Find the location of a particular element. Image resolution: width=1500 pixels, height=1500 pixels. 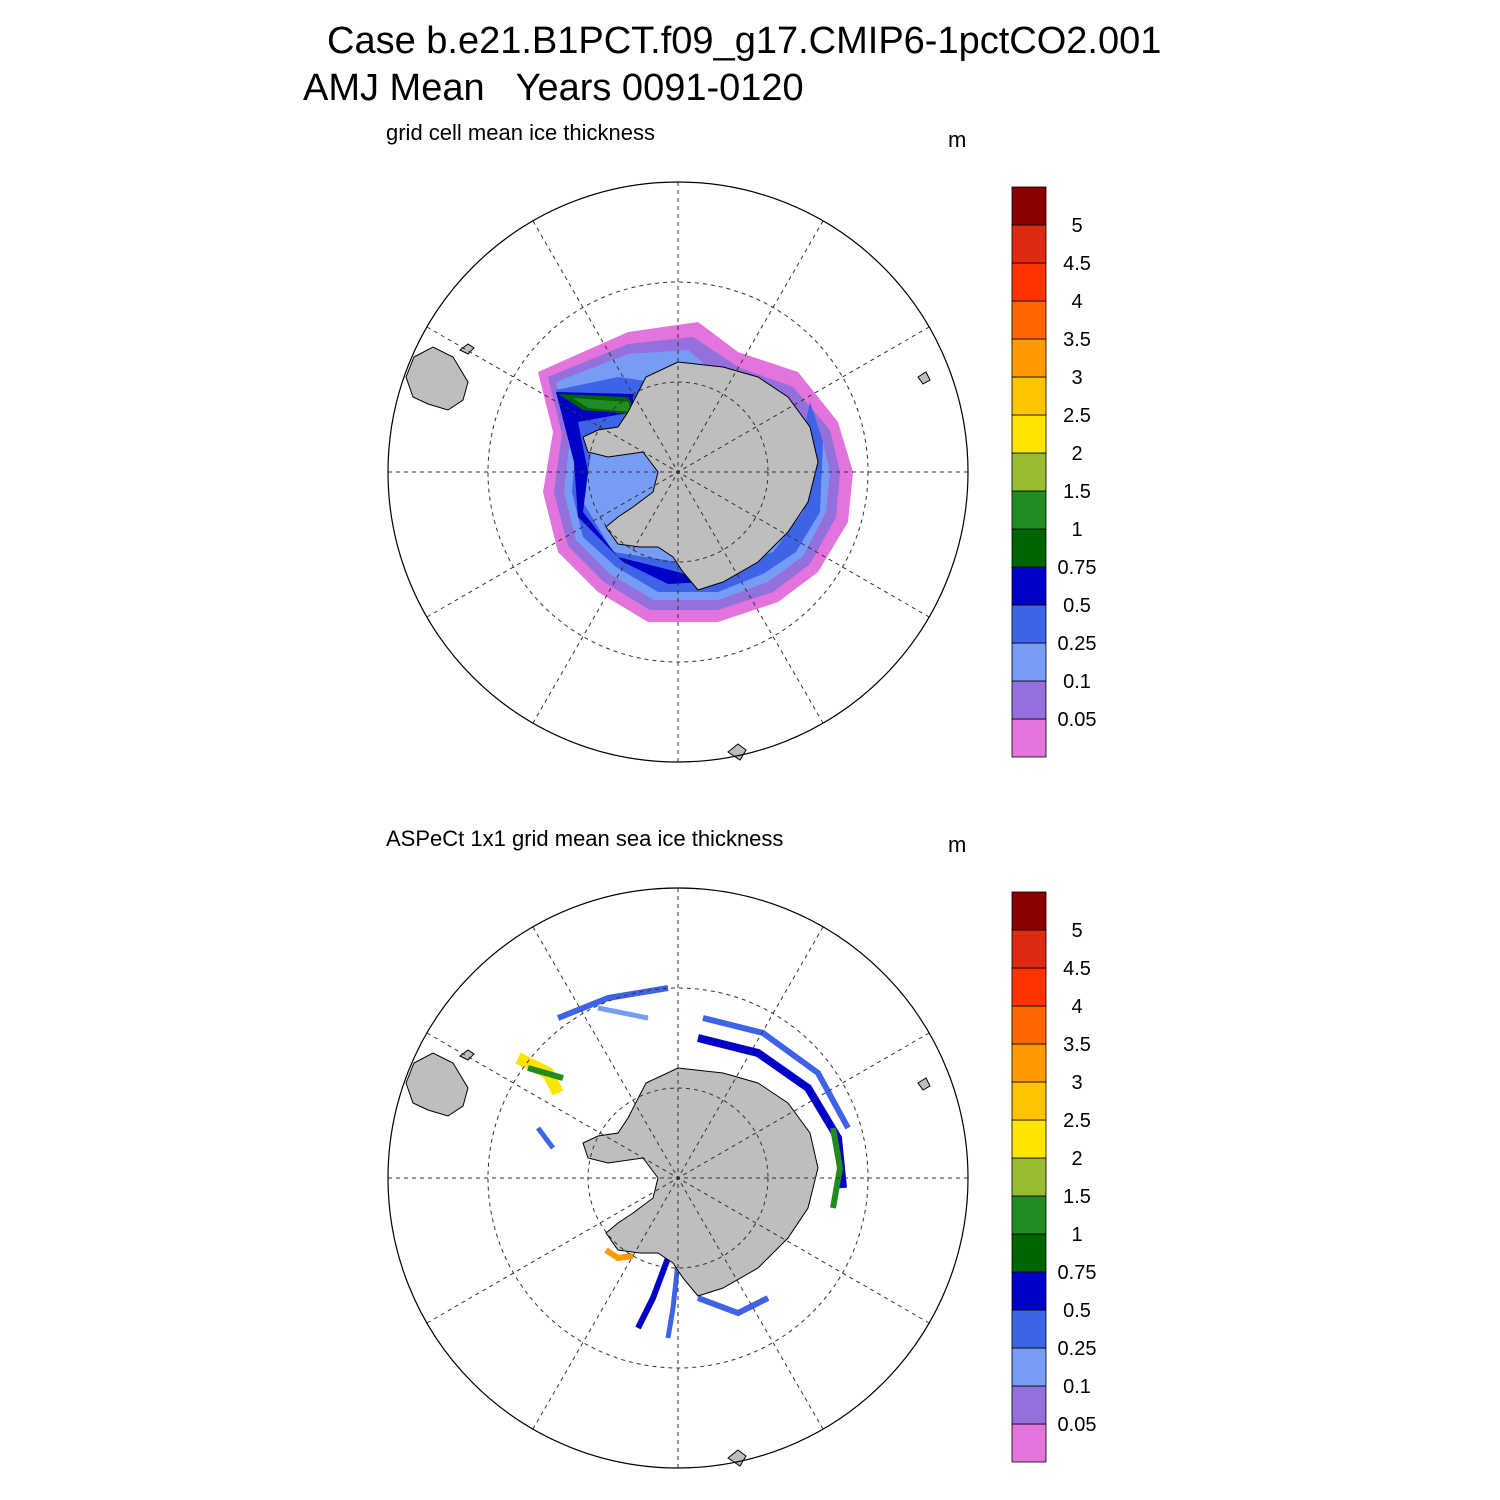

panel1-unit: m is located at coordinates (957, 139).